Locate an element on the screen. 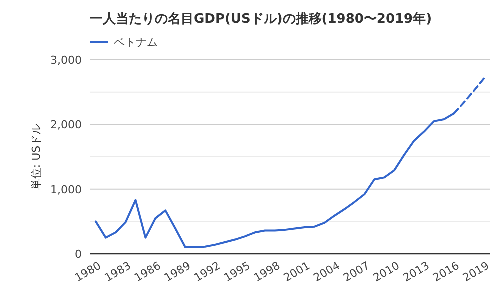 Image resolution: width=500 pixels, height=300 pixels. y-tick-label: 3,000 is located at coordinates (66, 60).